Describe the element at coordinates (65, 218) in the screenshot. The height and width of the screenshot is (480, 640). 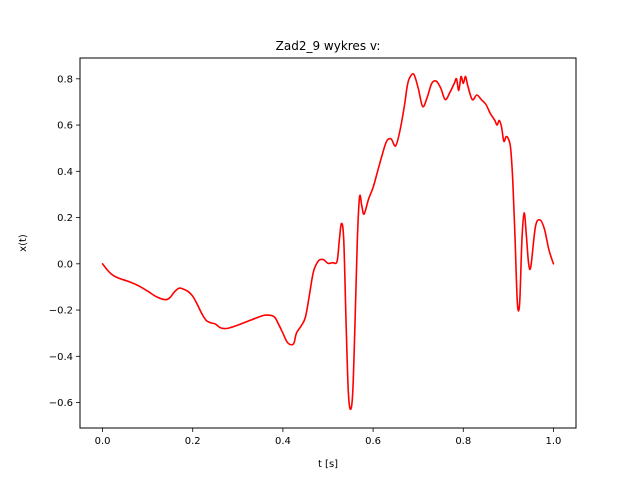
I see `y-tick-label: 0.2` at that location.